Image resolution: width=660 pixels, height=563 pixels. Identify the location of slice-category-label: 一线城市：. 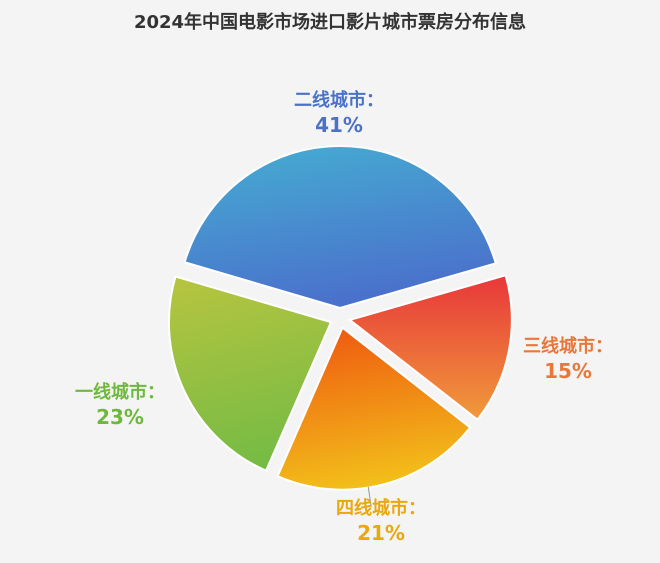
(120, 392).